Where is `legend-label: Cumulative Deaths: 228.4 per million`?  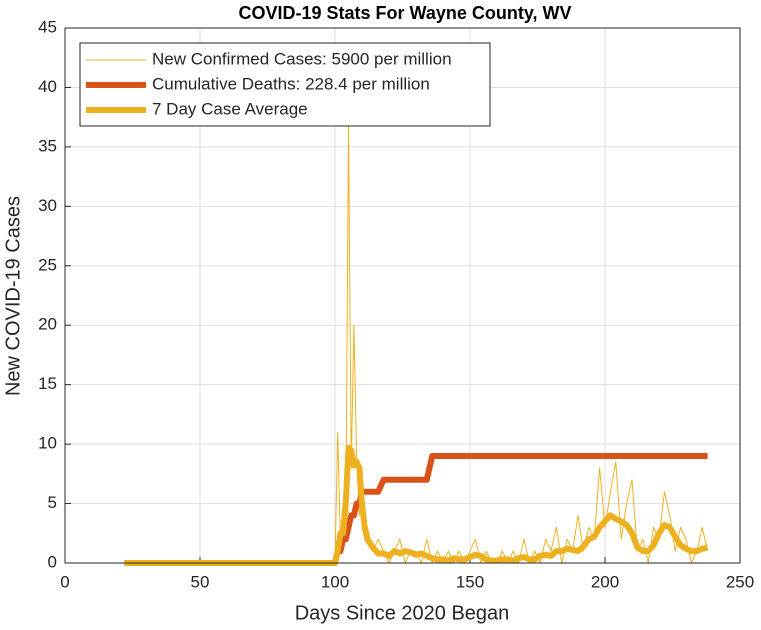 legend-label: Cumulative Deaths: 228.4 per million is located at coordinates (291, 83).